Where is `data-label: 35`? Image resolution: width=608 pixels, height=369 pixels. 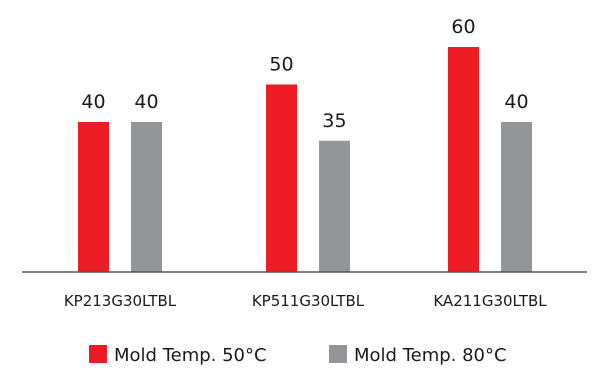
data-label: 35 is located at coordinates (334, 121).